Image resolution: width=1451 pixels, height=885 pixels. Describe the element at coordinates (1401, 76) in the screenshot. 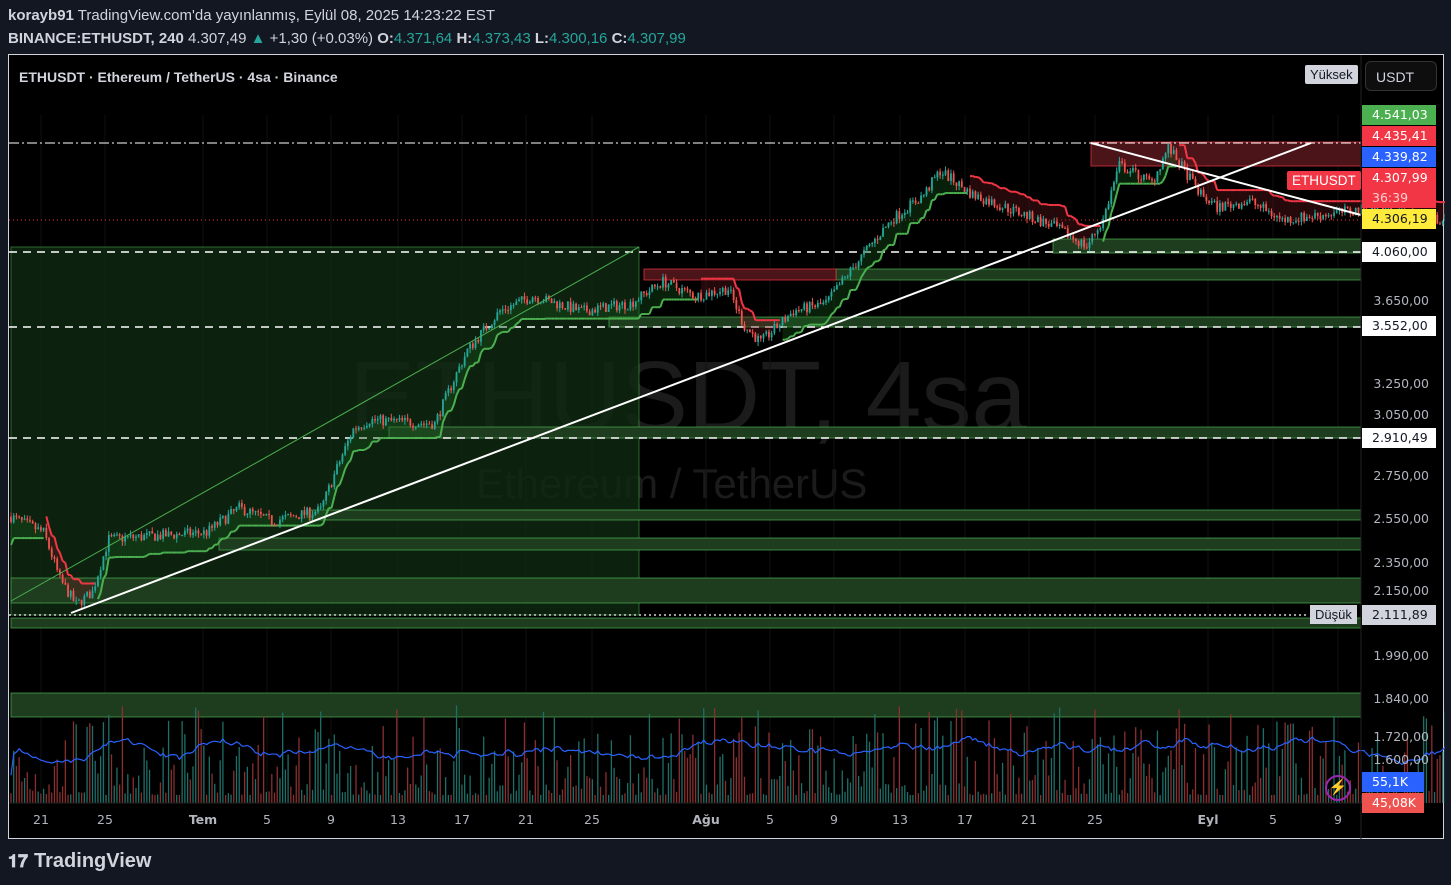

I see `currency-button: USDT` at that location.